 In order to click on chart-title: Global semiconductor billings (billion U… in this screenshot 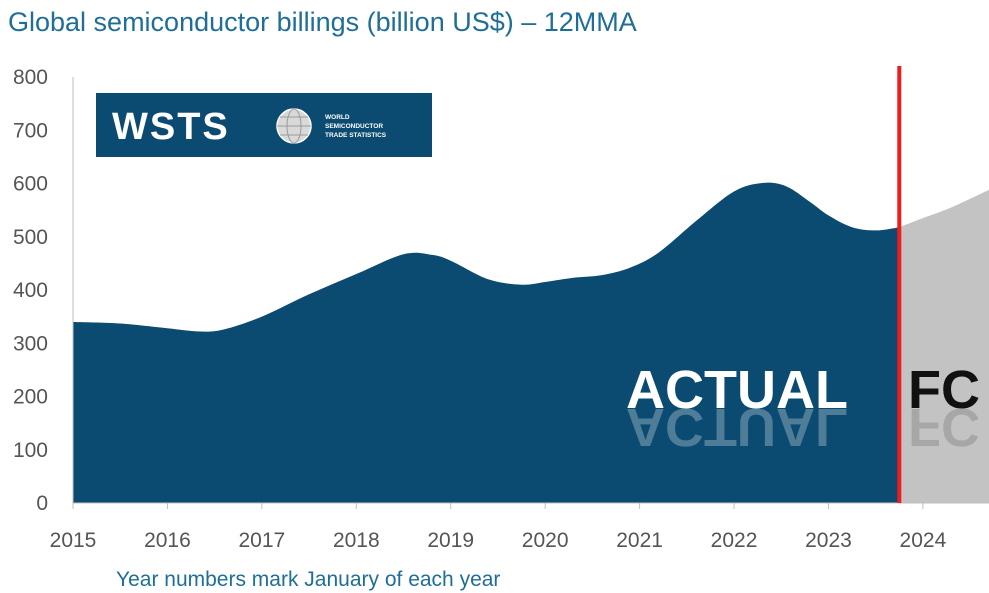, I will do `click(322, 22)`.